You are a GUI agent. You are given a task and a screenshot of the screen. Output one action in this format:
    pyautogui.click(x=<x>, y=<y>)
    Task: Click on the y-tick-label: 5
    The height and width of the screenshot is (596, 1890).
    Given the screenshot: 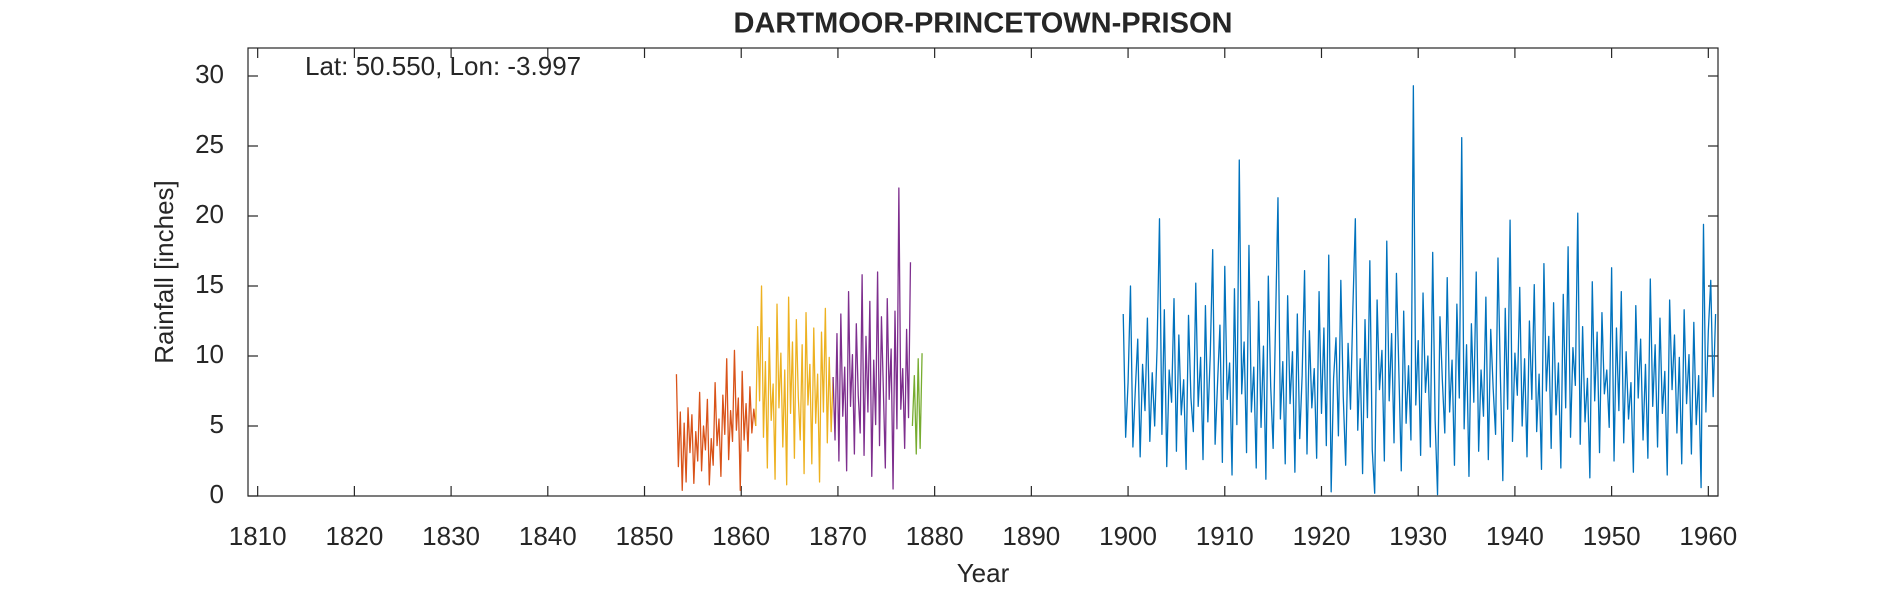 What is the action you would take?
    pyautogui.click(x=217, y=424)
    